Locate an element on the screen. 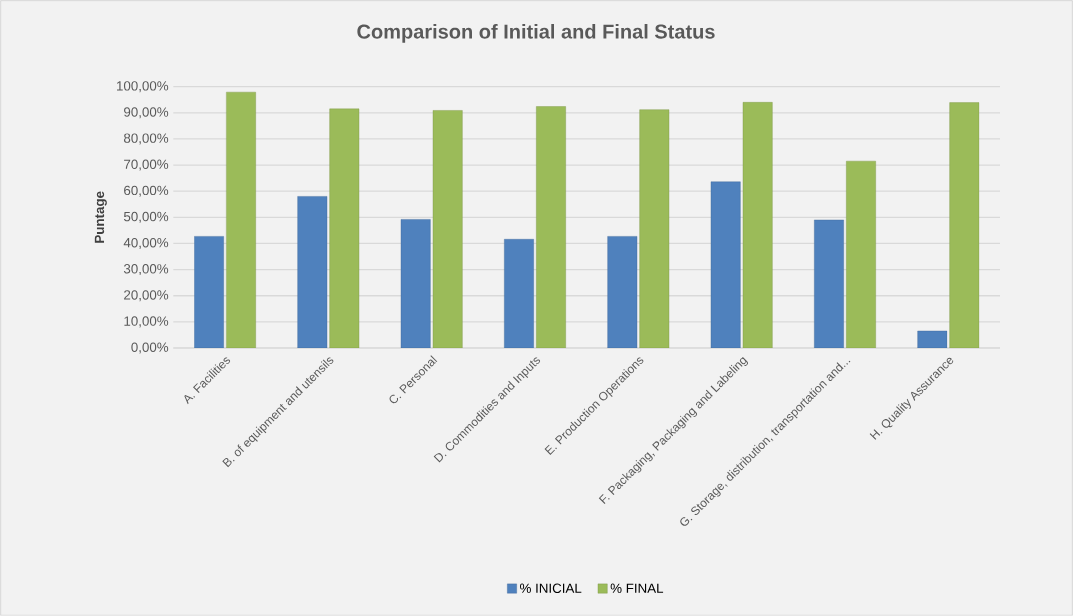 Image resolution: width=1073 pixels, height=616 pixels. y-tick-label: 20,00% is located at coordinates (146, 296).